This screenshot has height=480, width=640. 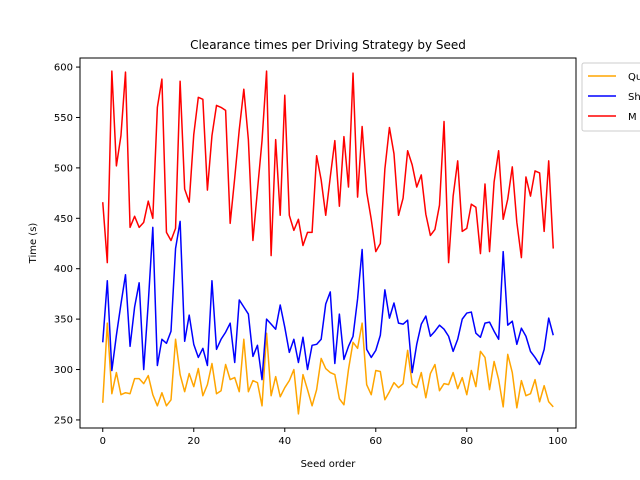 What do you see at coordinates (103, 441) in the screenshot?
I see `x-tick-label: 0` at bounding box center [103, 441].